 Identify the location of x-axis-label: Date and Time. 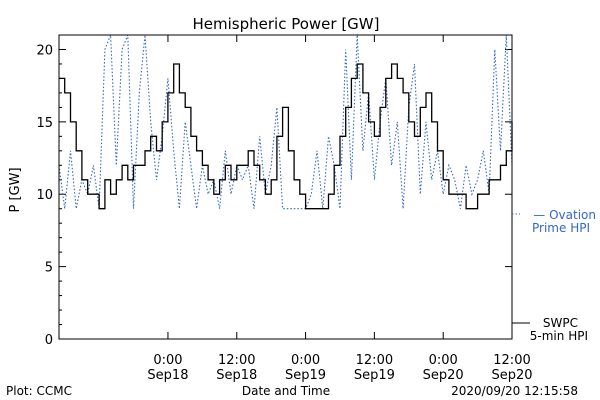
(286, 391).